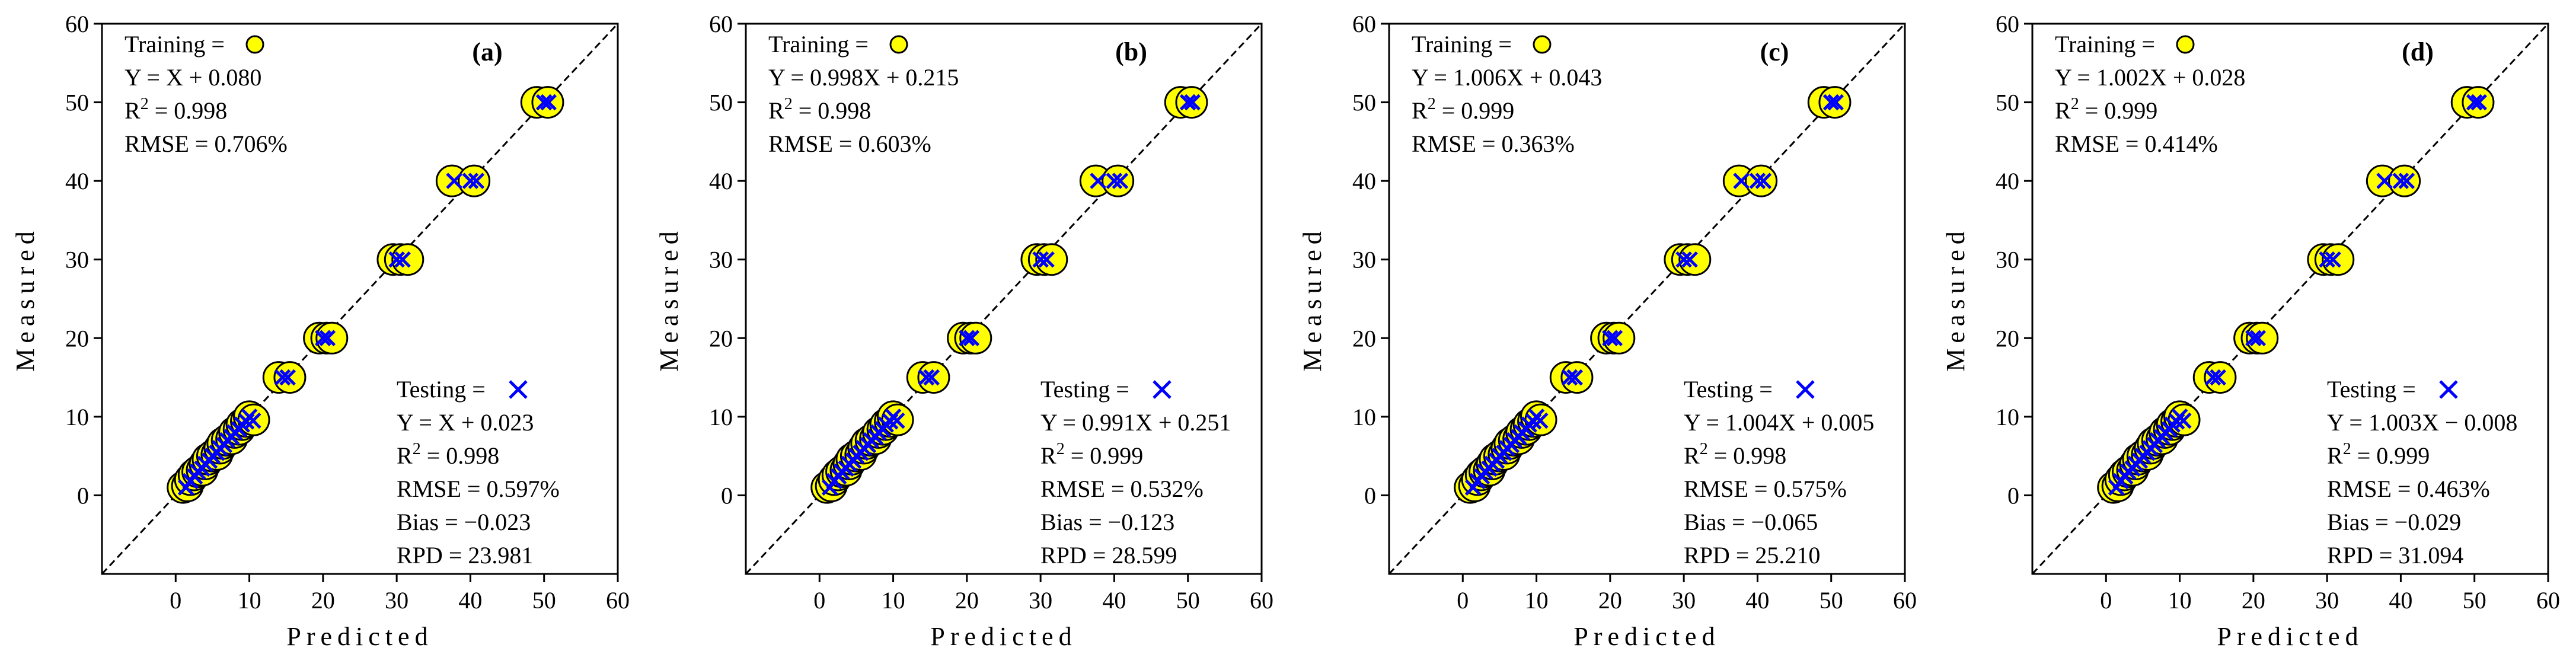 This screenshot has height=667, width=2576. I want to click on y-tick-label: 40, so click(1364, 181).